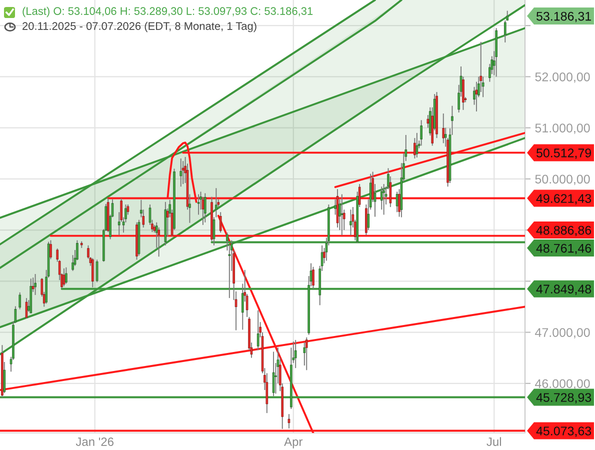 The width and height of the screenshot is (595, 450). Describe the element at coordinates (562, 333) in the screenshot. I see `y-tick-label: 47.000,00` at that location.